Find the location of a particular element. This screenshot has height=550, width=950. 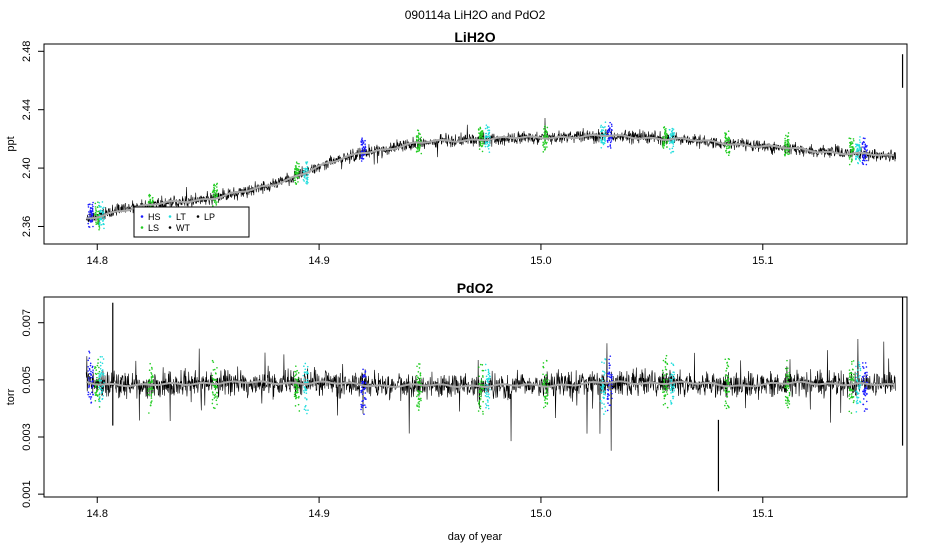

lih2o-smoothed-line is located at coordinates (490, 176).